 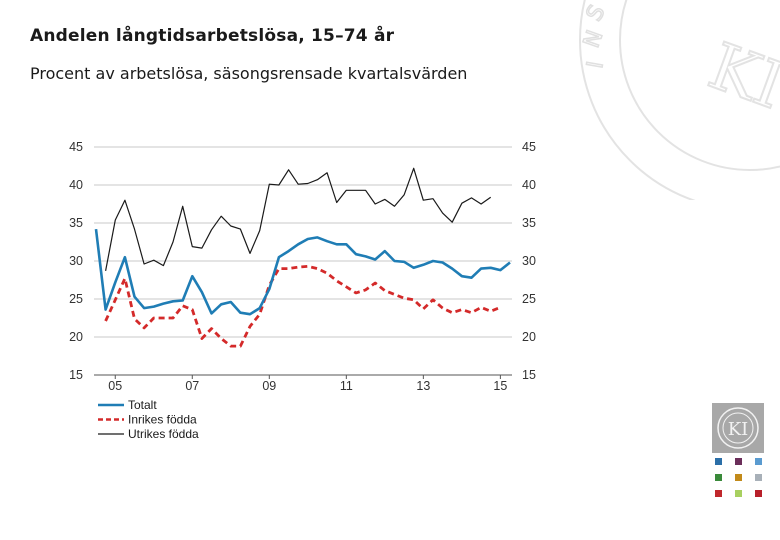 I want to click on series-line-inrikes-födda, so click(x=302, y=306).